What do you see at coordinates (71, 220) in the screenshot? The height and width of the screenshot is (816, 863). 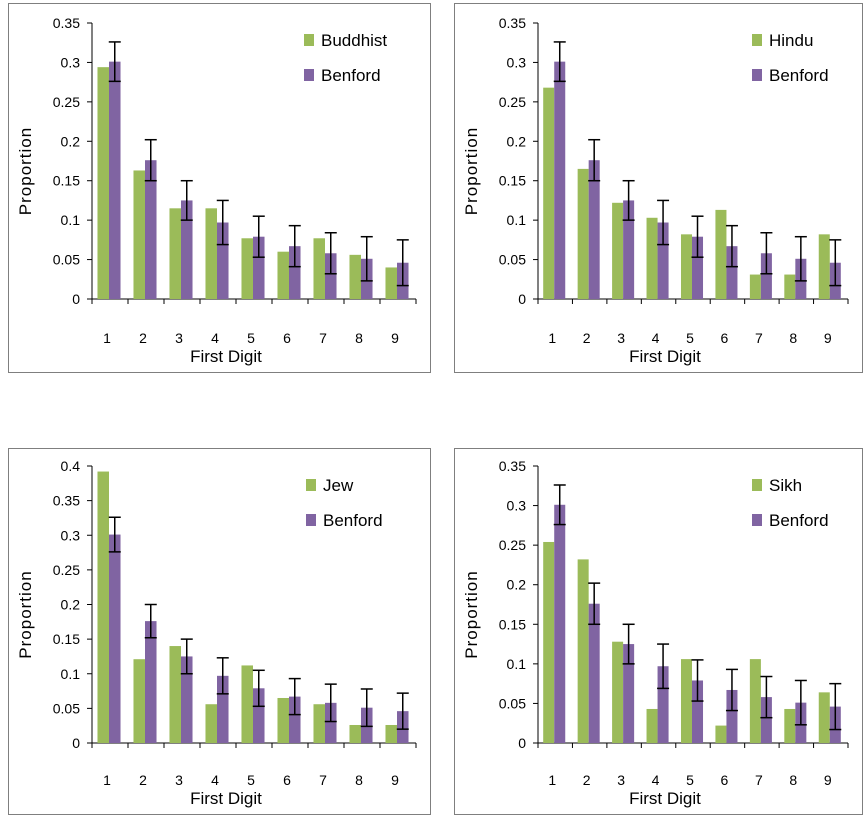 I see `y-tick-label: 0.1` at bounding box center [71, 220].